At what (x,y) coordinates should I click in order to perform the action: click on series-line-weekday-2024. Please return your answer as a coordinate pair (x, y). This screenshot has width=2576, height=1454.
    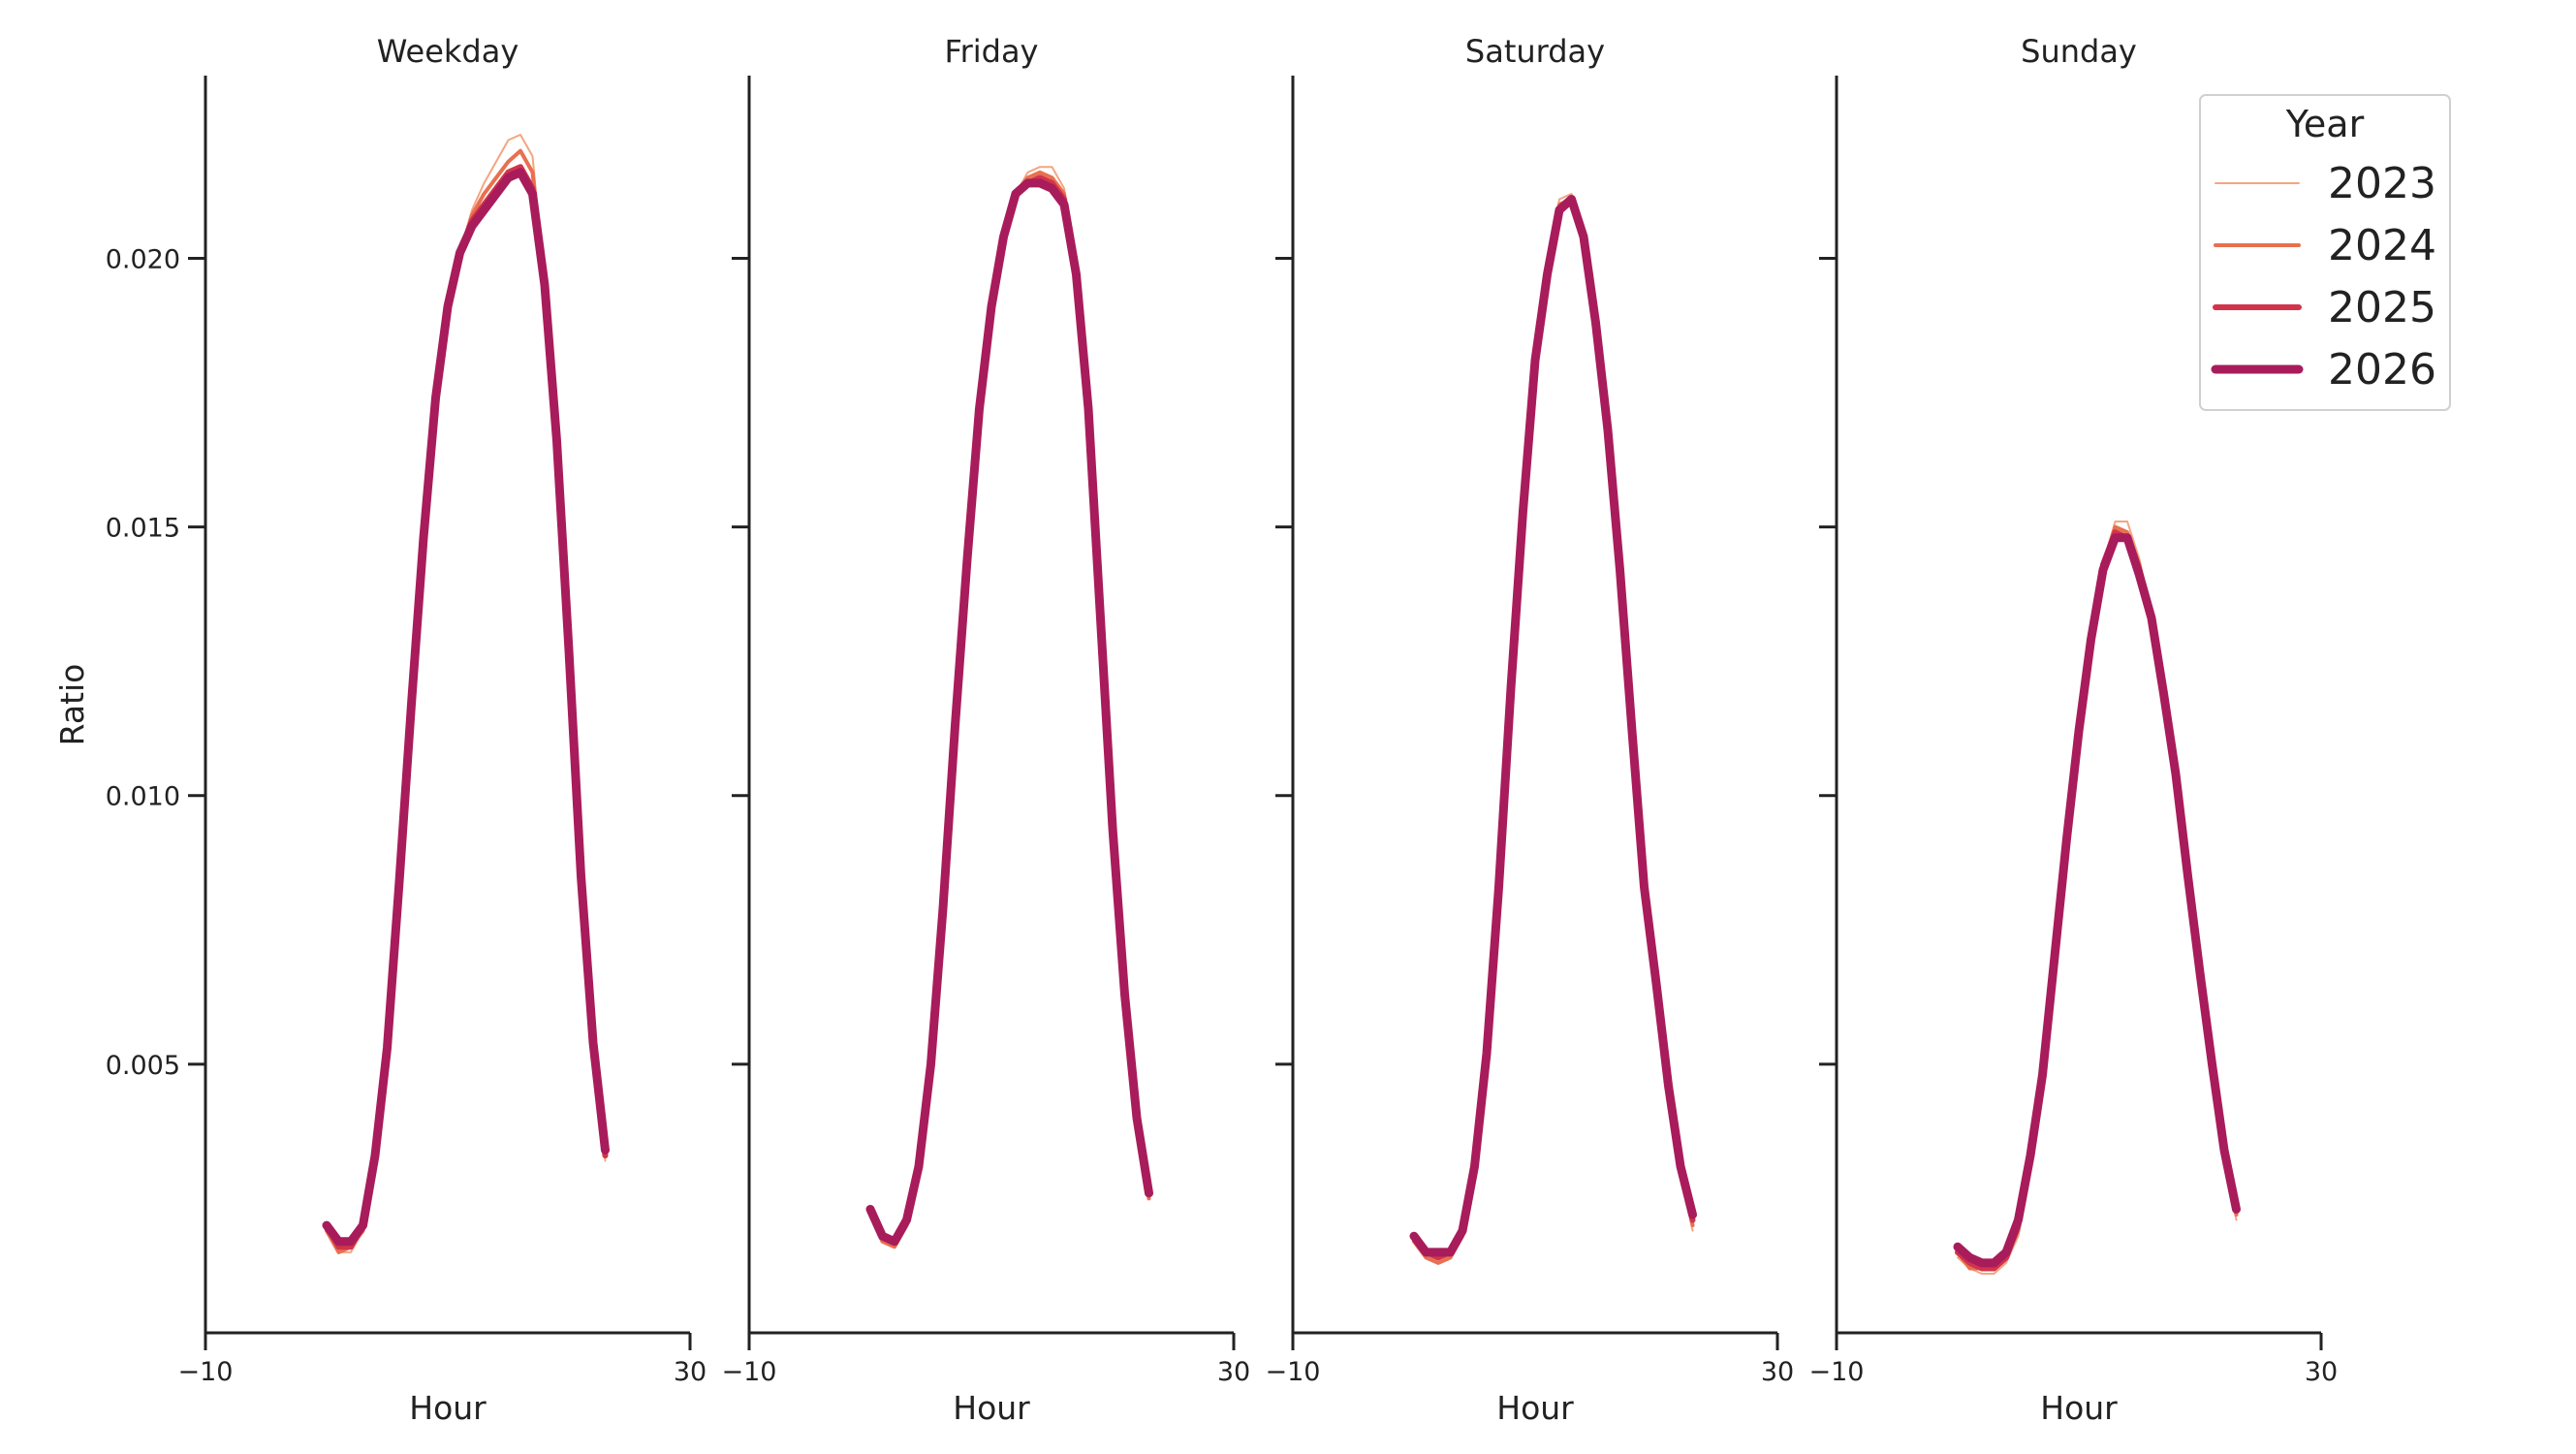
    Looking at the image, I should click on (466, 701).